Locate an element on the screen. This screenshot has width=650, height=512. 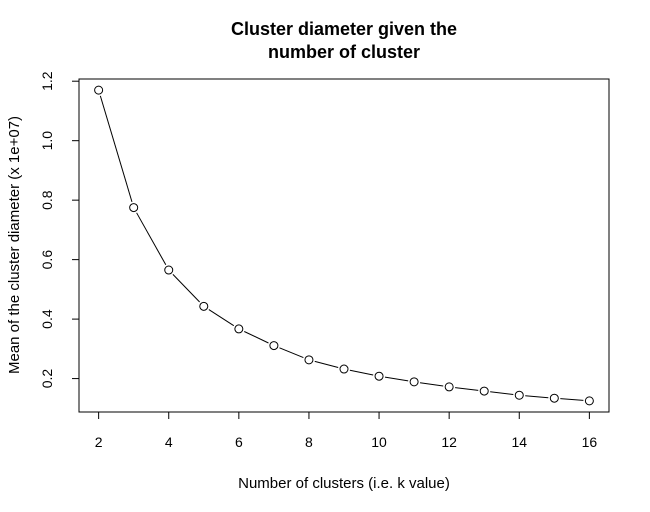
y-axis-label: Mean of the cluster diameter (x 1e+07) is located at coordinates (14, 245).